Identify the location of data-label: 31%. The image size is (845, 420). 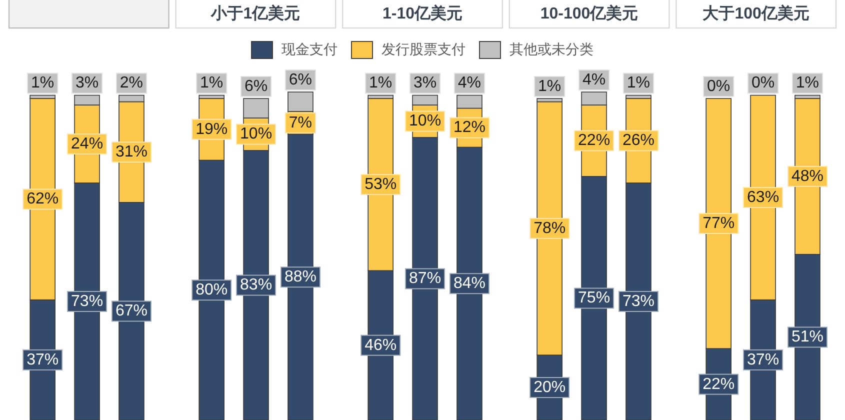
(131, 152).